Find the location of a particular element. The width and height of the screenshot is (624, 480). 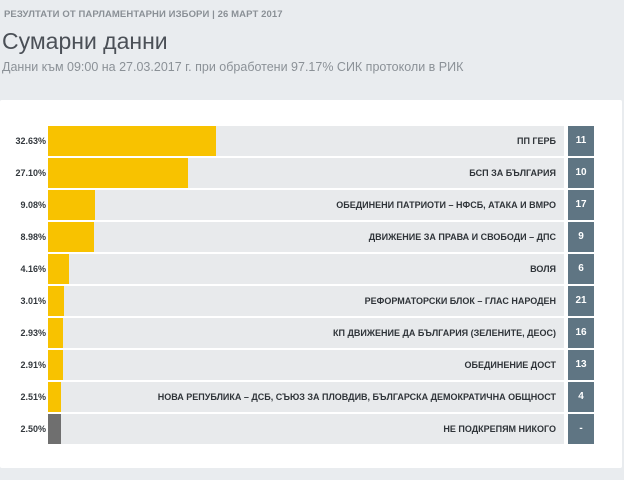

vote-percent-label: 2.93% is located at coordinates (33, 333).